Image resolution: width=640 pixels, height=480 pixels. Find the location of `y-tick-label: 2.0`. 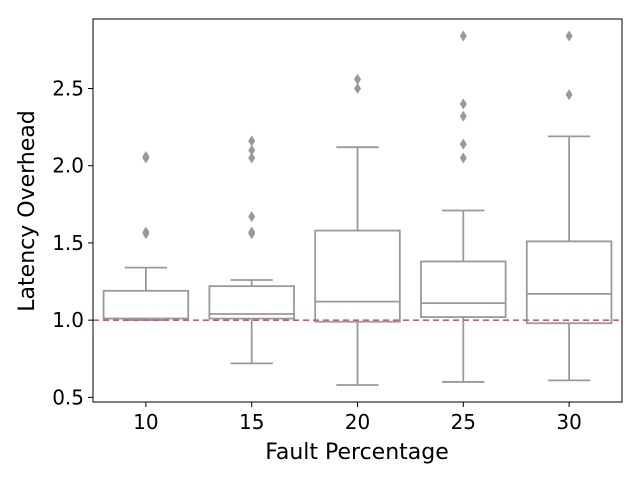

y-tick-label: 2.0 is located at coordinates (68, 166).